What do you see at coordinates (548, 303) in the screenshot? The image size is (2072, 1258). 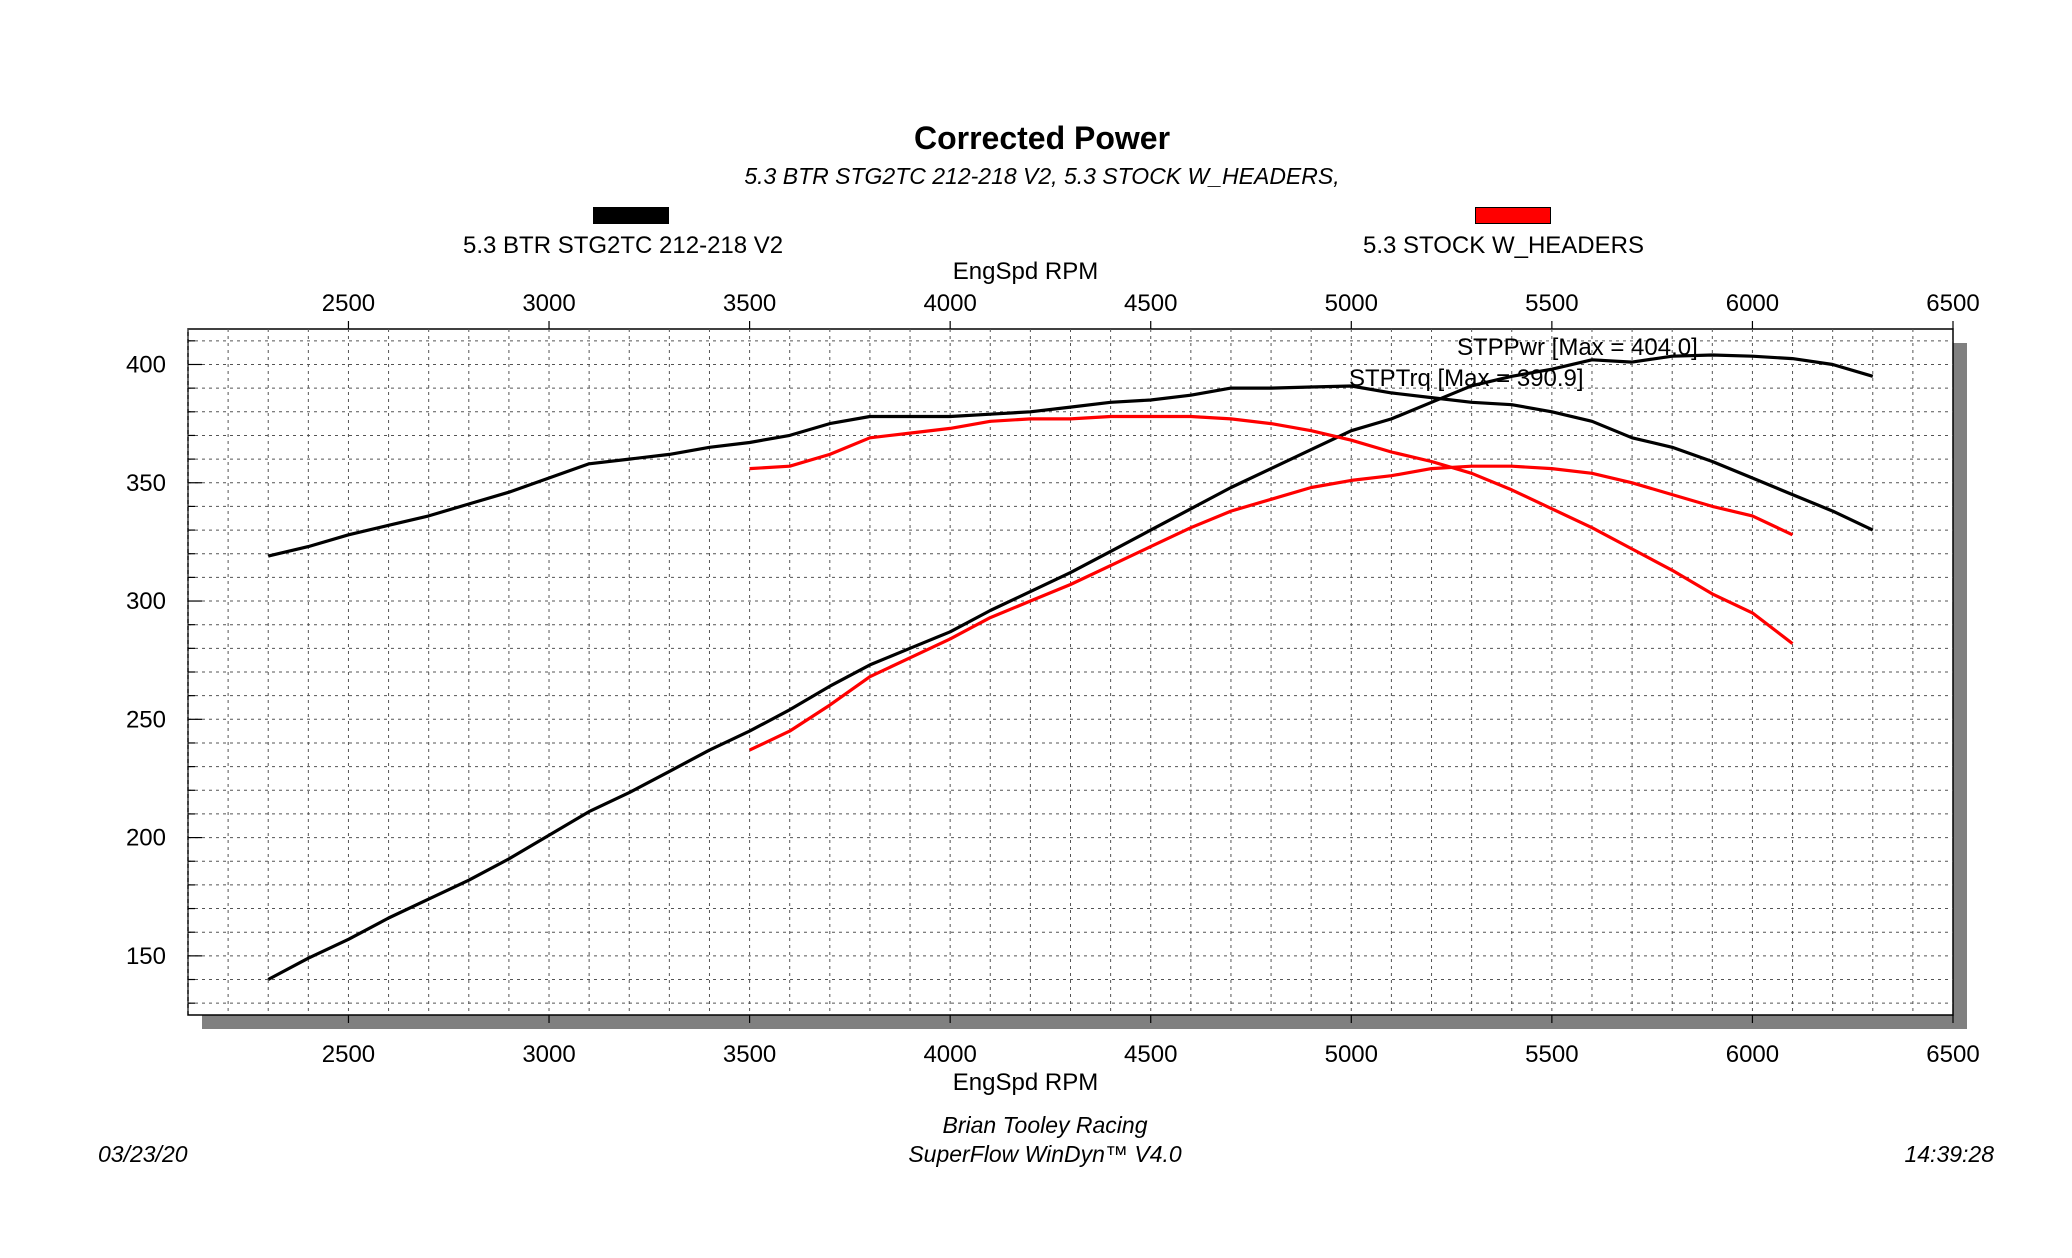 I see `x-tick-label-top: 3000` at bounding box center [548, 303].